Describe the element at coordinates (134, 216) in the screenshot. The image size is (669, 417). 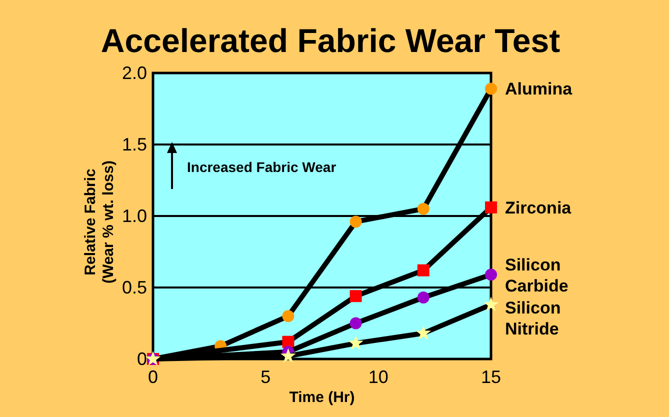
I see `y-tick-label: 1.0` at that location.